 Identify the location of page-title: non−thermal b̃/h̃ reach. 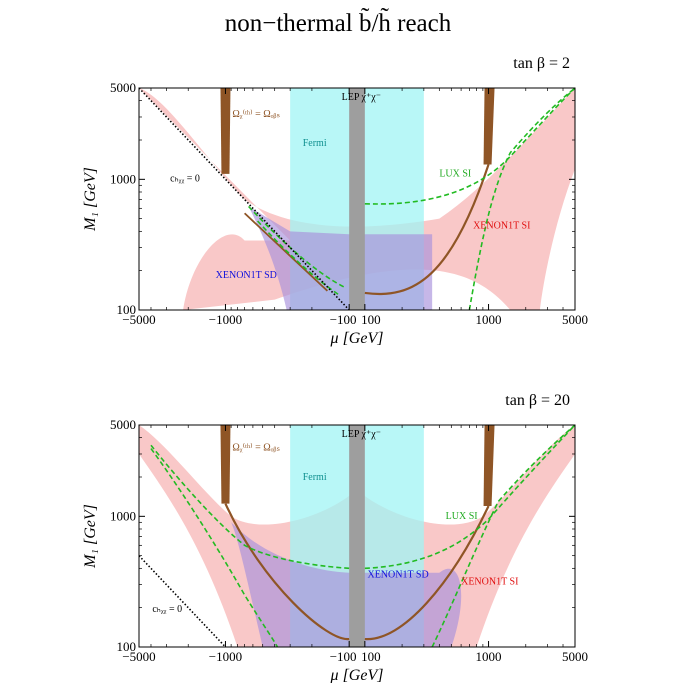
(338, 23).